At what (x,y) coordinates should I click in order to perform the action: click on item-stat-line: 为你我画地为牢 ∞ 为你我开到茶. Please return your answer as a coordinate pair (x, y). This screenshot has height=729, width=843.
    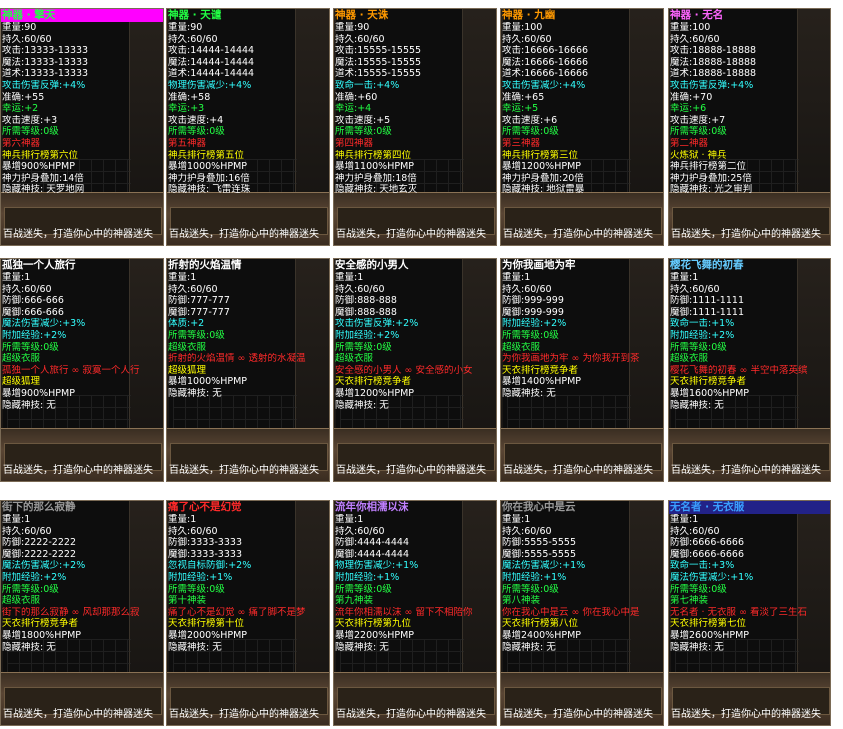
    Looking at the image, I should click on (571, 359).